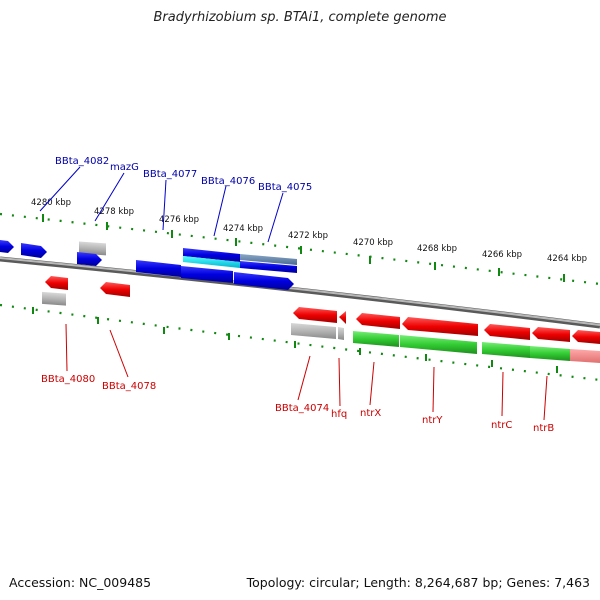  Describe the element at coordinates (501, 425) in the screenshot. I see `gene-label-ntrC: ntrC` at that location.